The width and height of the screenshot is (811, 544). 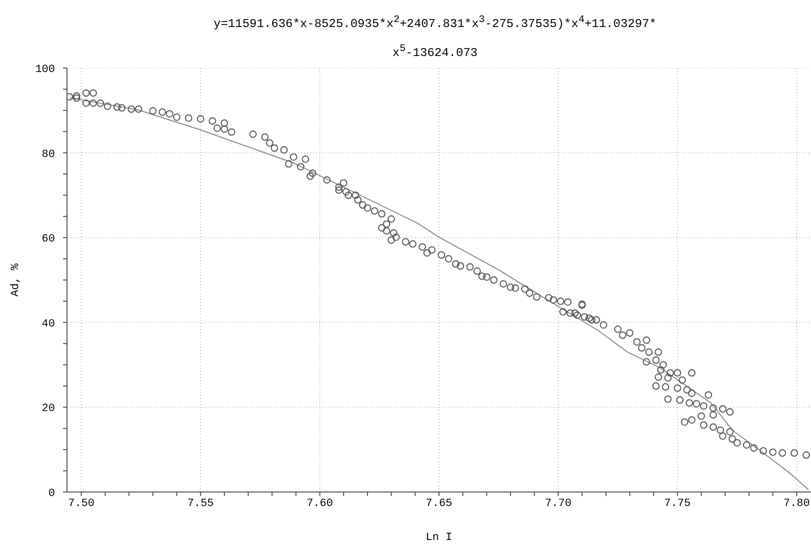 I want to click on x-tick-label: 7.75, so click(x=677, y=504).